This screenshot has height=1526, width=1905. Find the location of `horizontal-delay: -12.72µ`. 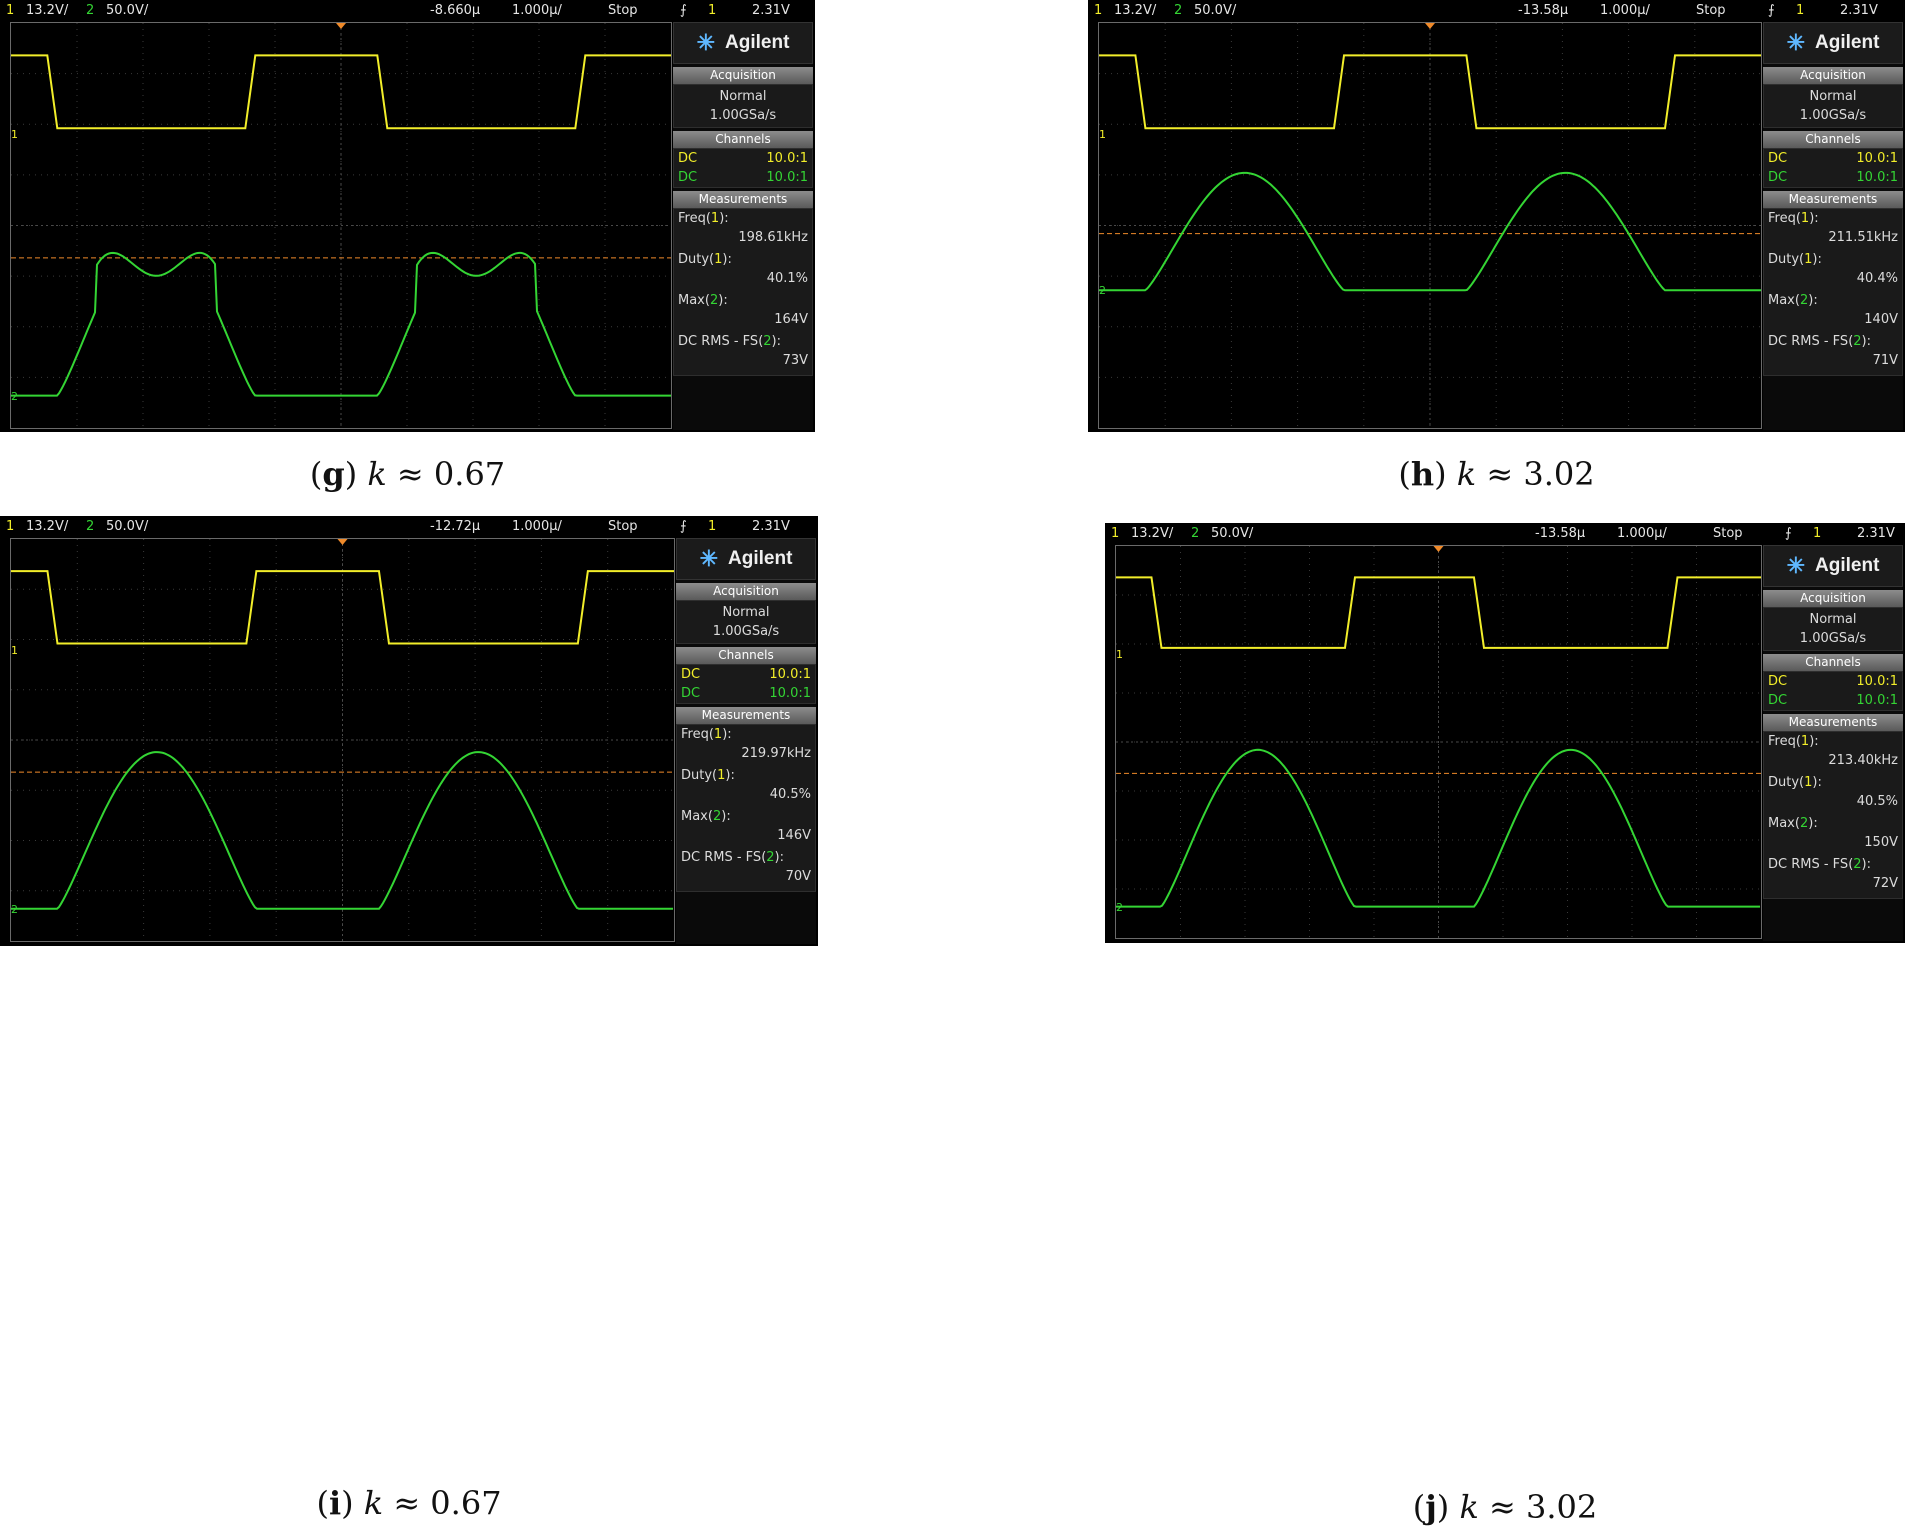

horizontal-delay: -12.72µ is located at coordinates (455, 526).